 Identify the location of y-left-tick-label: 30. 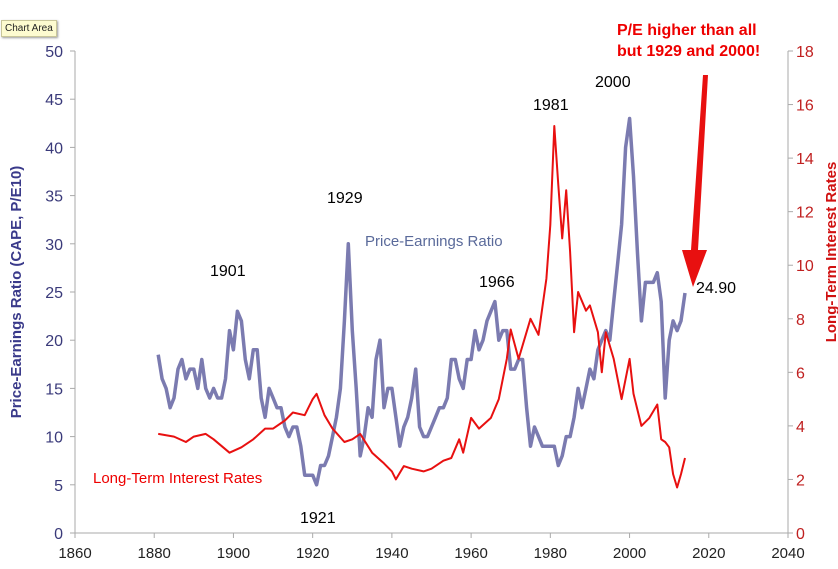
(54, 245).